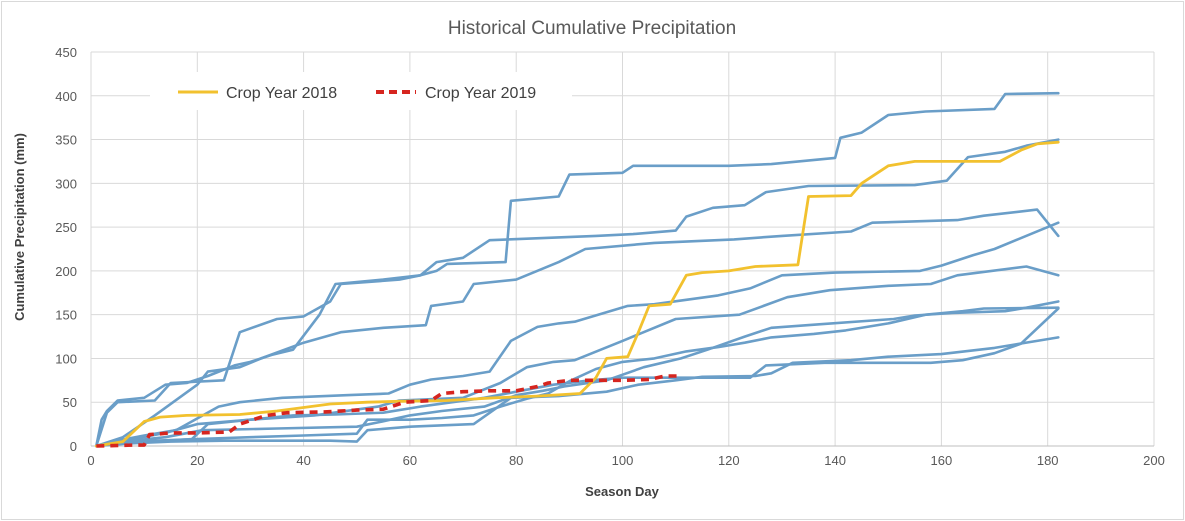  Describe the element at coordinates (66, 140) in the screenshot. I see `y-tick-label: 350` at that location.